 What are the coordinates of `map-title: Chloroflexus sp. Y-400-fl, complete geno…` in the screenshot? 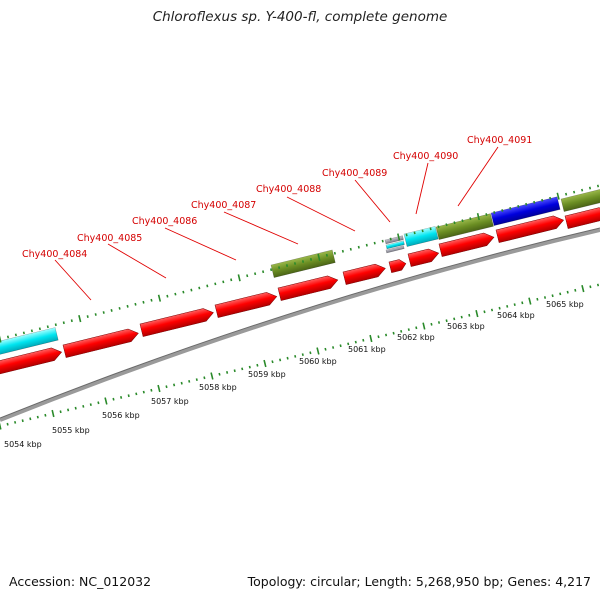 It's located at (300, 17).